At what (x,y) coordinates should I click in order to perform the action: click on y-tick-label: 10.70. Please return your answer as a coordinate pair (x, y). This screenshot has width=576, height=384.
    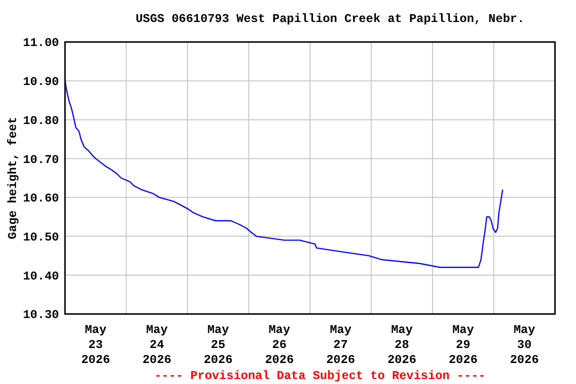
    Looking at the image, I should click on (40, 159).